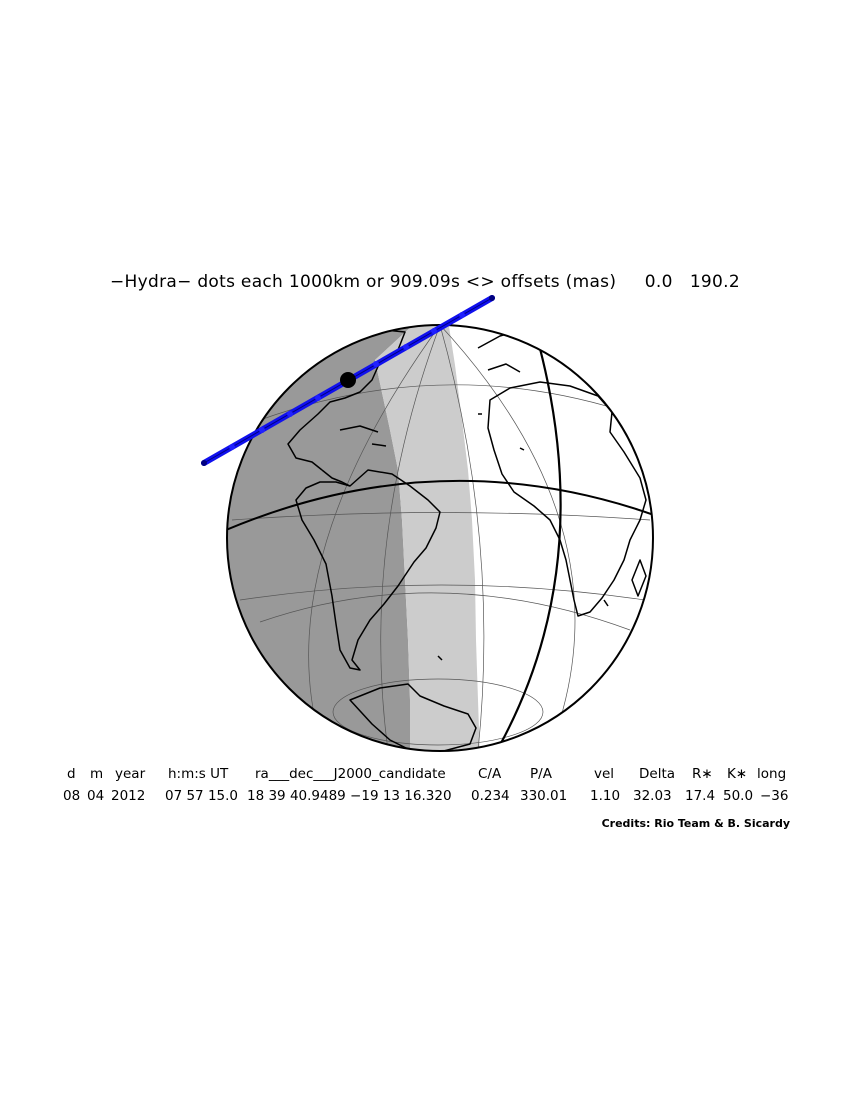 Image resolution: width=850 pixels, height=1100 pixels. I want to click on header-delta: Delta, so click(657, 774).